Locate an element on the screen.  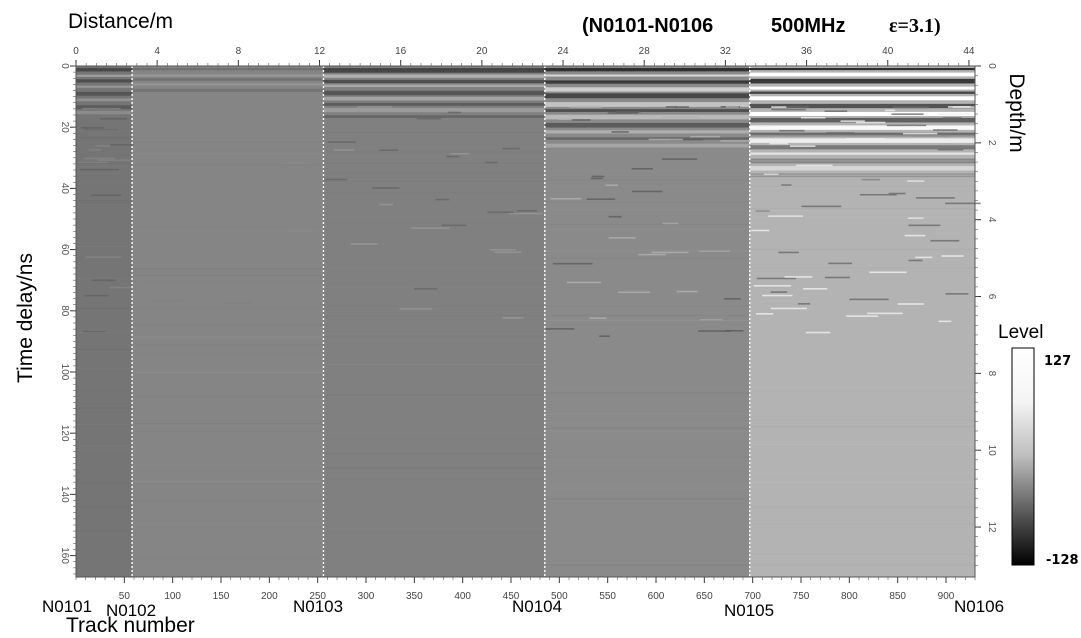
track-tick-label: 700 is located at coordinates (752, 596).